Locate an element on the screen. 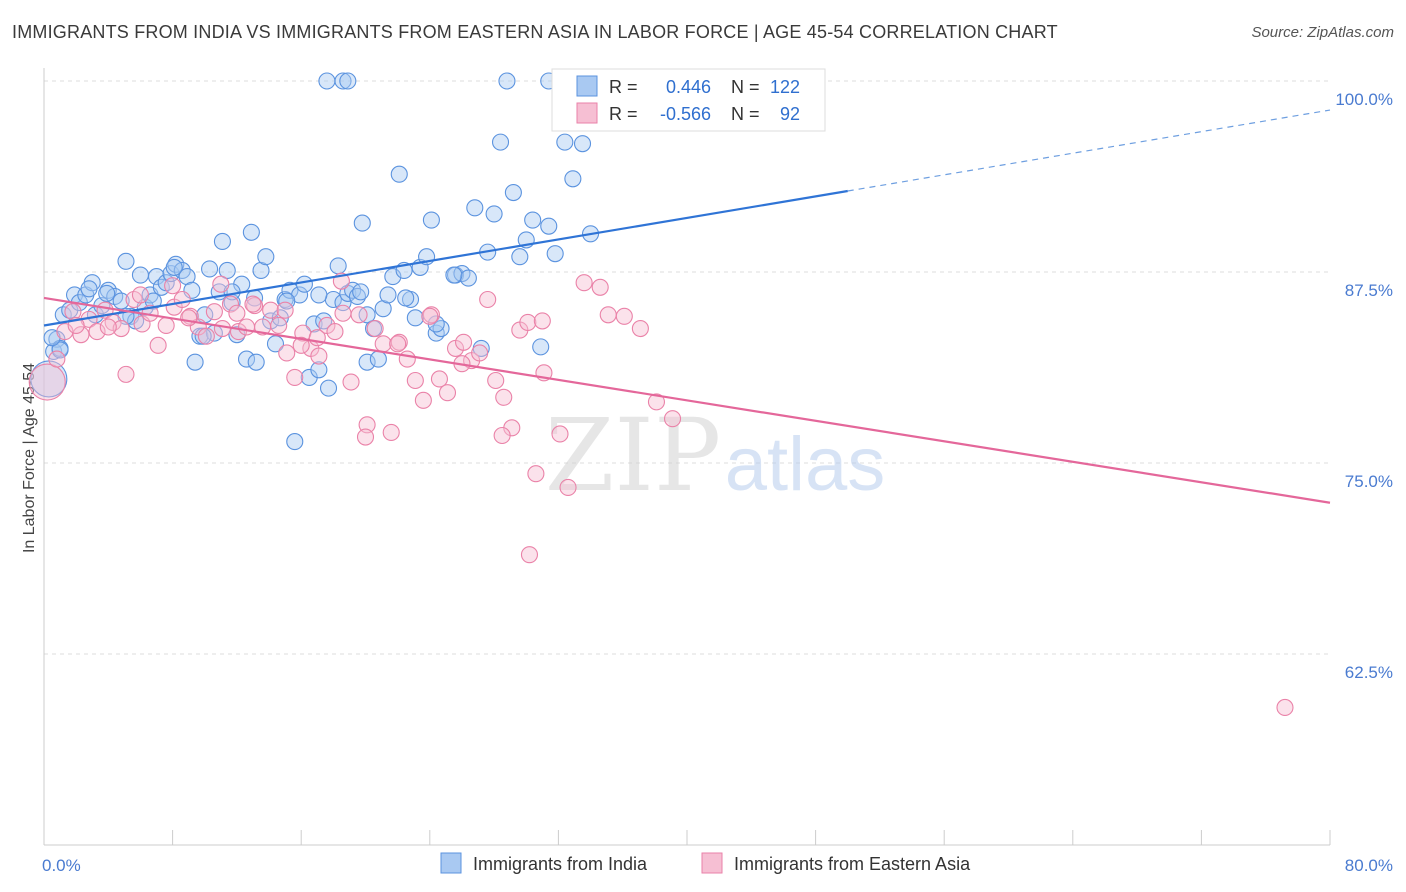  india-trend-line is located at coordinates (445, 258).